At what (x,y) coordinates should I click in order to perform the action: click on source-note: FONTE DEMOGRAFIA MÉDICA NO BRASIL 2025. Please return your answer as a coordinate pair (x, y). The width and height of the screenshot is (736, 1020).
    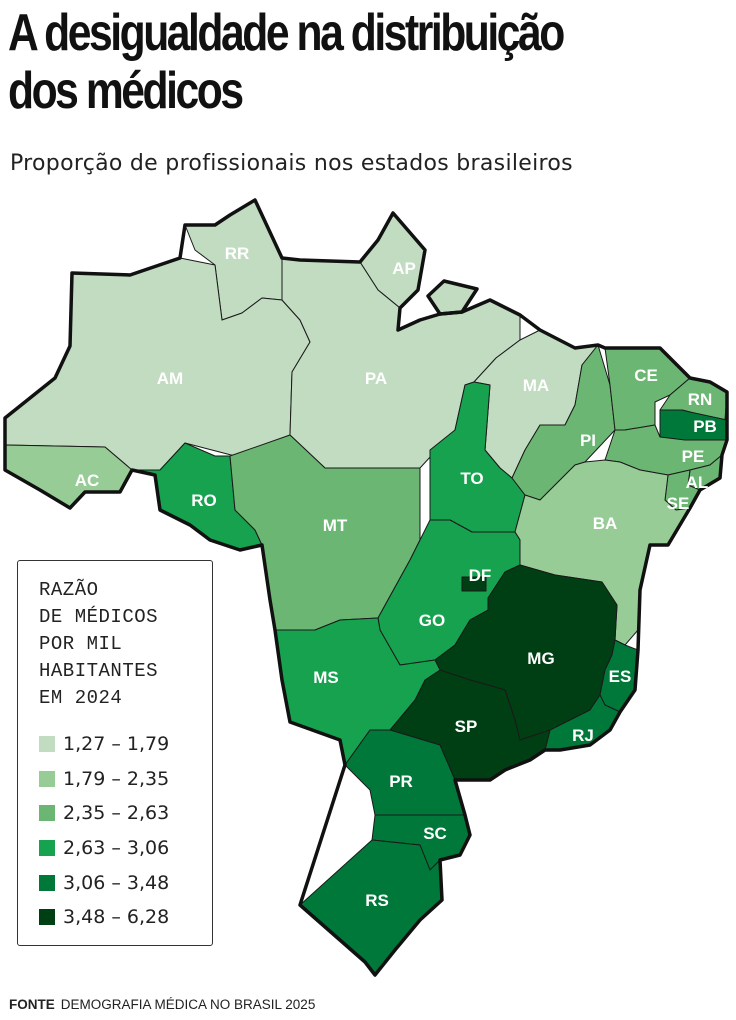
    Looking at the image, I should click on (162, 1004).